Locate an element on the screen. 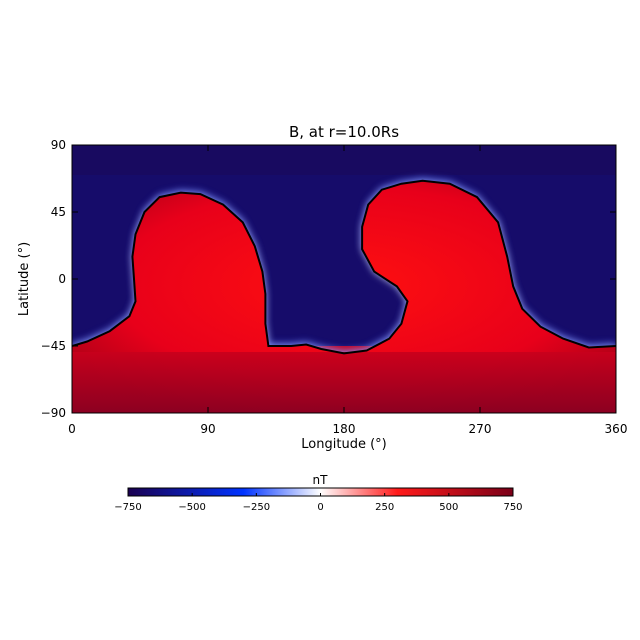 The width and height of the screenshot is (640, 640). colorbar-tick-label: 0 is located at coordinates (320, 507).